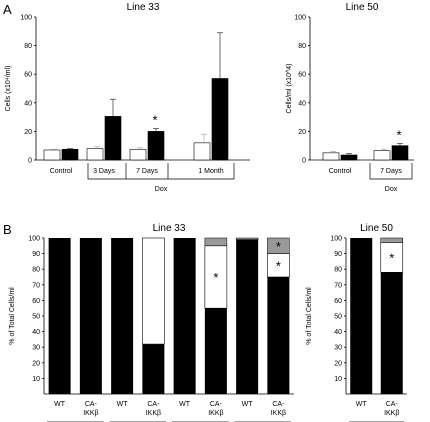  Describe the element at coordinates (7, 9) in the screenshot. I see `panel-label-a: A` at that location.